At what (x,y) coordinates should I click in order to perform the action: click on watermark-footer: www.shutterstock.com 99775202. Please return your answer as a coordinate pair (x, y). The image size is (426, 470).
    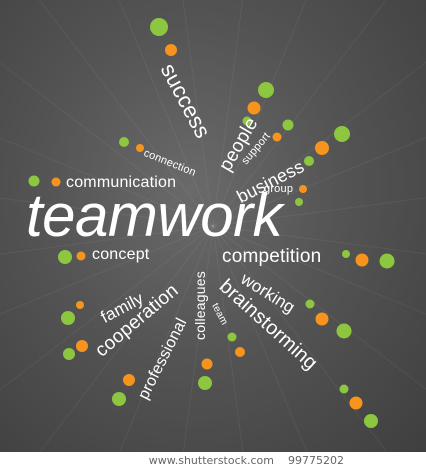
    Looking at the image, I should click on (213, 461).